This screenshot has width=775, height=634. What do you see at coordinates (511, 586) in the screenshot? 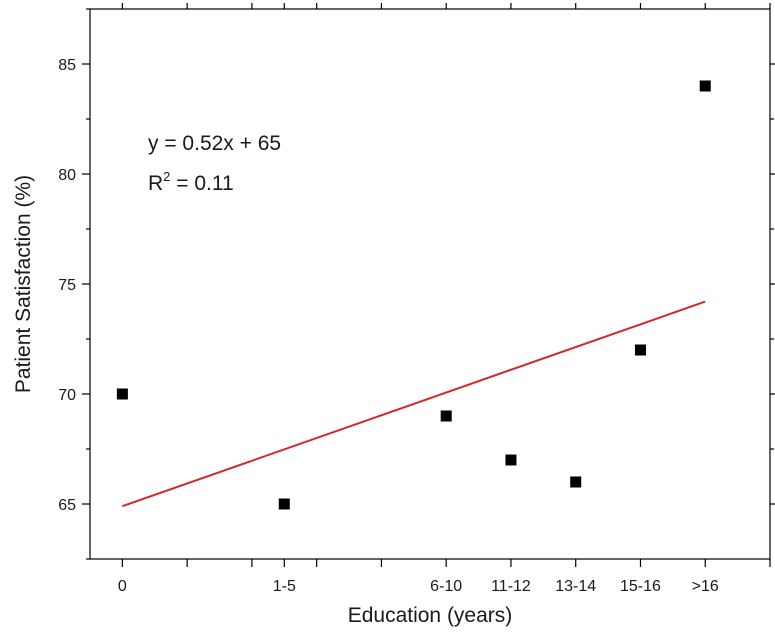
I see `x-tick-label: 11-12` at bounding box center [511, 586].